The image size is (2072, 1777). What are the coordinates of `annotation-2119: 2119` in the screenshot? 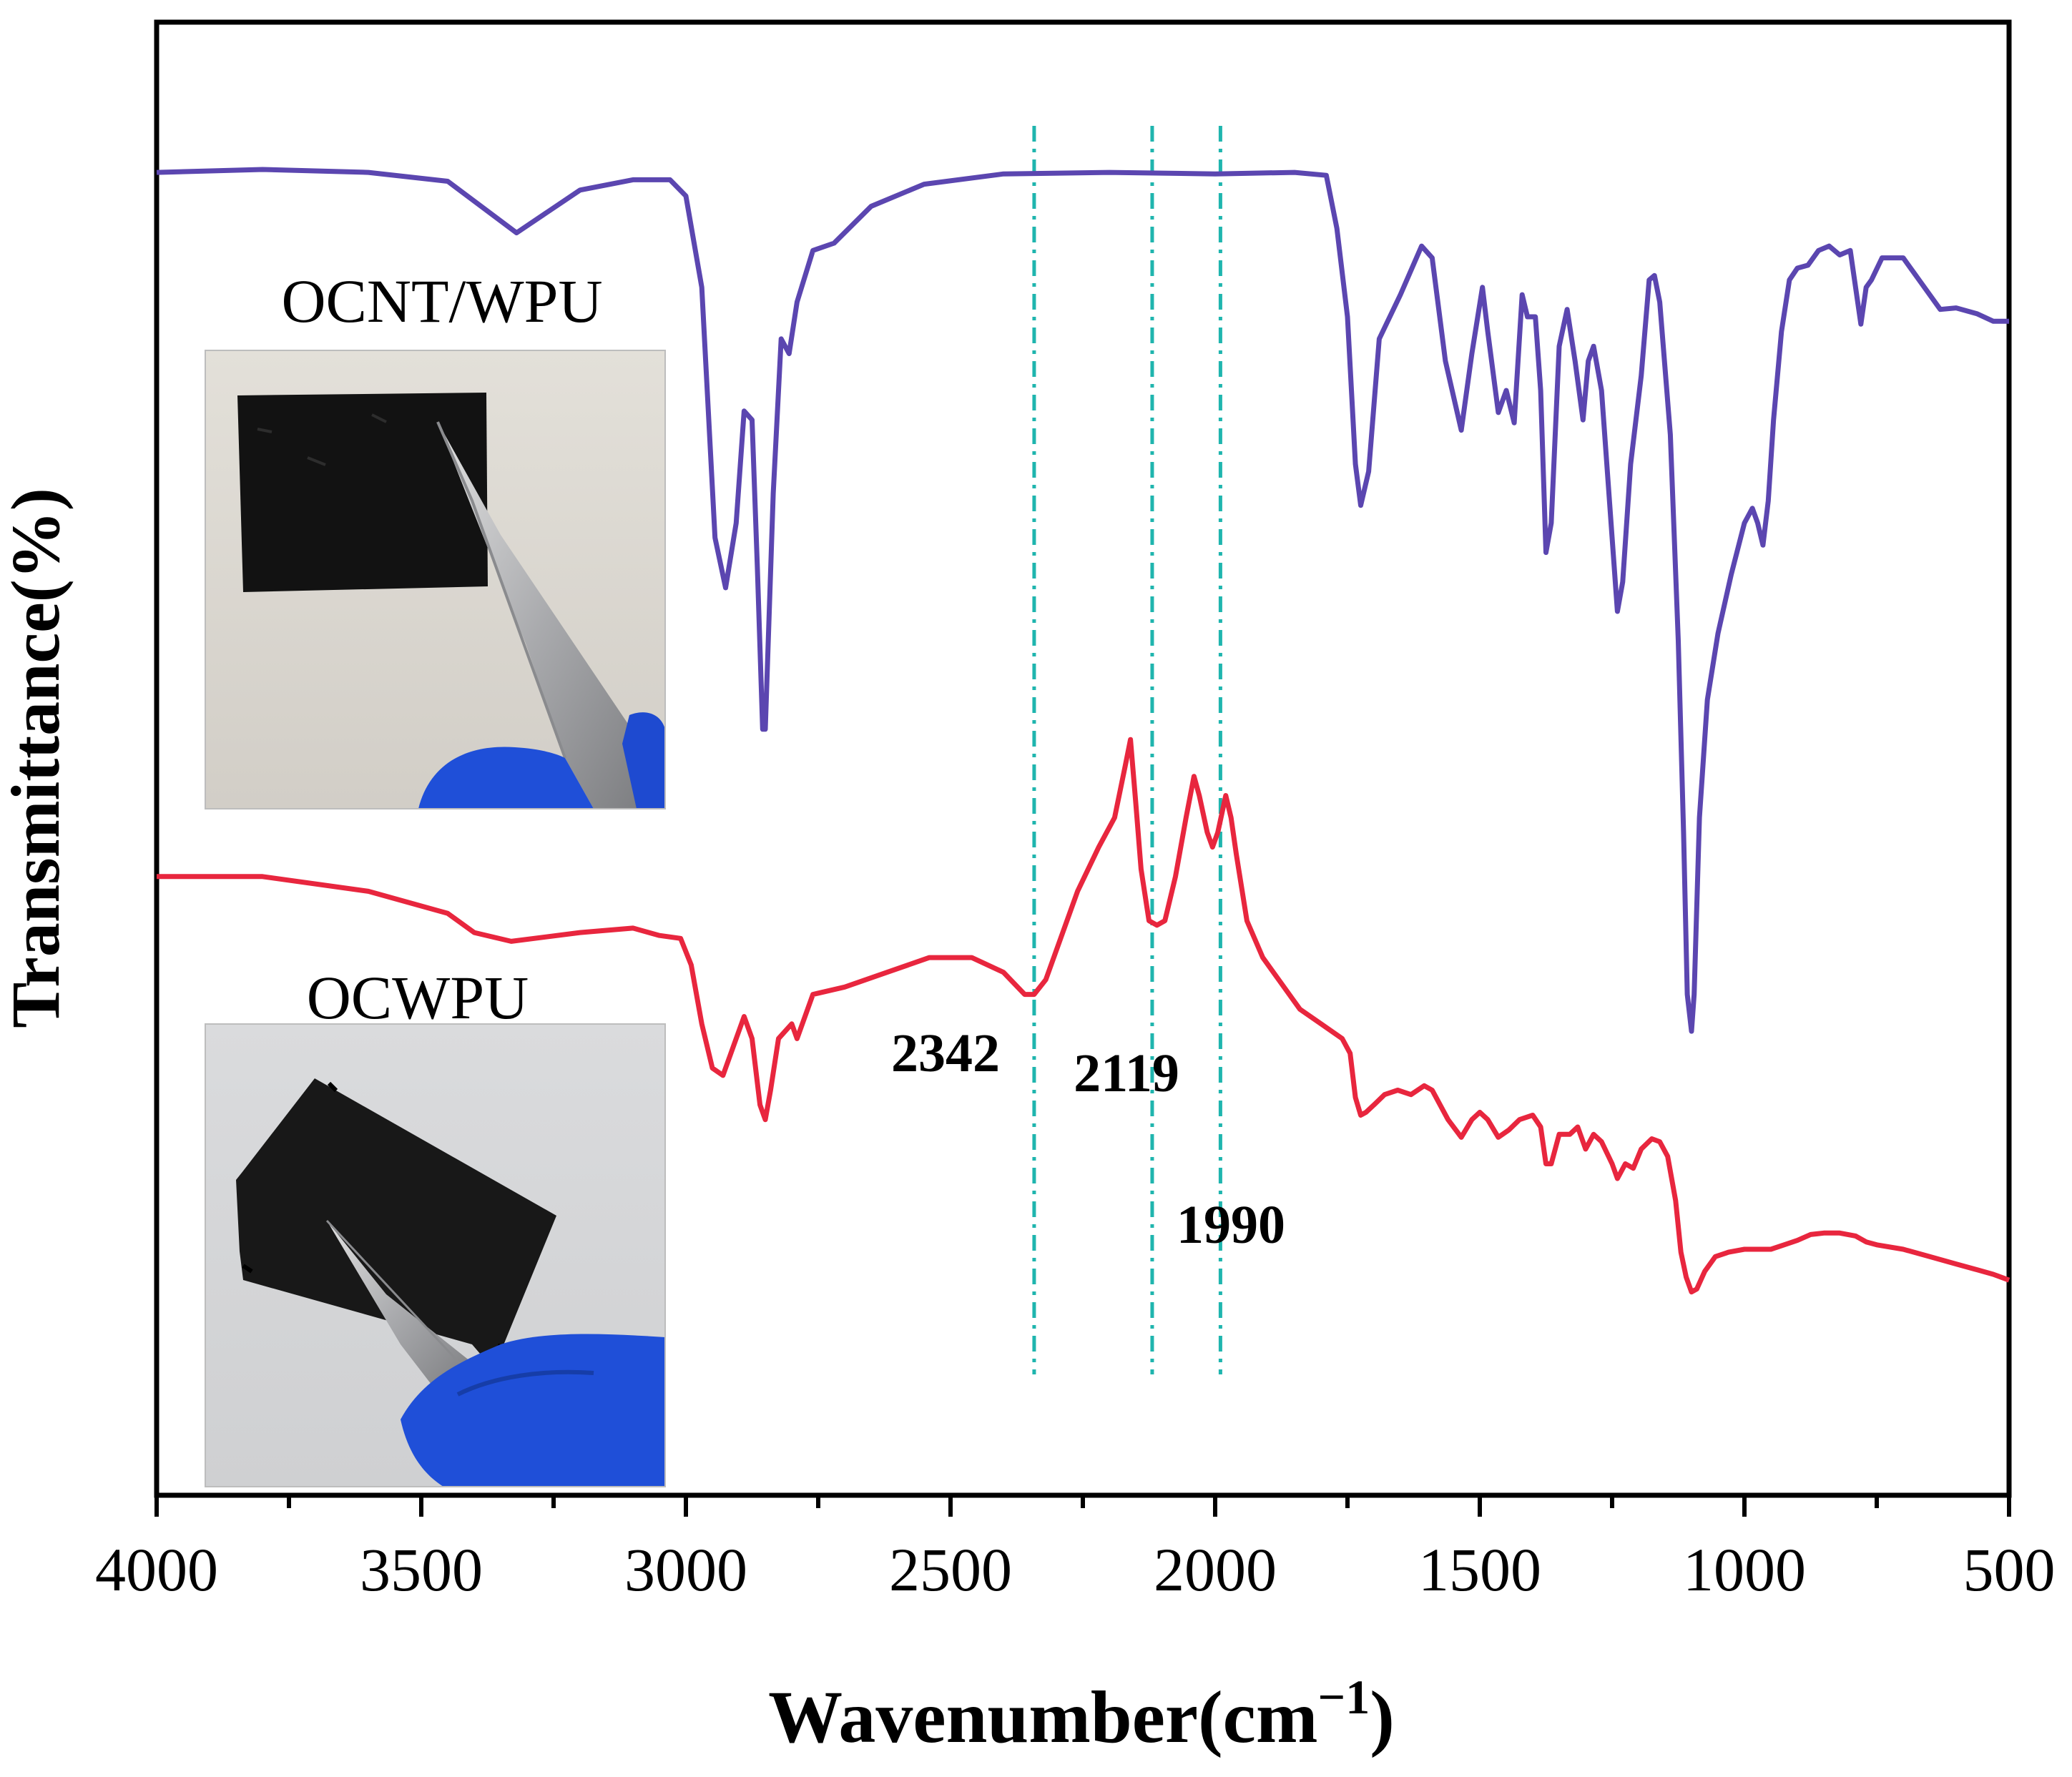 It's located at (1126, 1073).